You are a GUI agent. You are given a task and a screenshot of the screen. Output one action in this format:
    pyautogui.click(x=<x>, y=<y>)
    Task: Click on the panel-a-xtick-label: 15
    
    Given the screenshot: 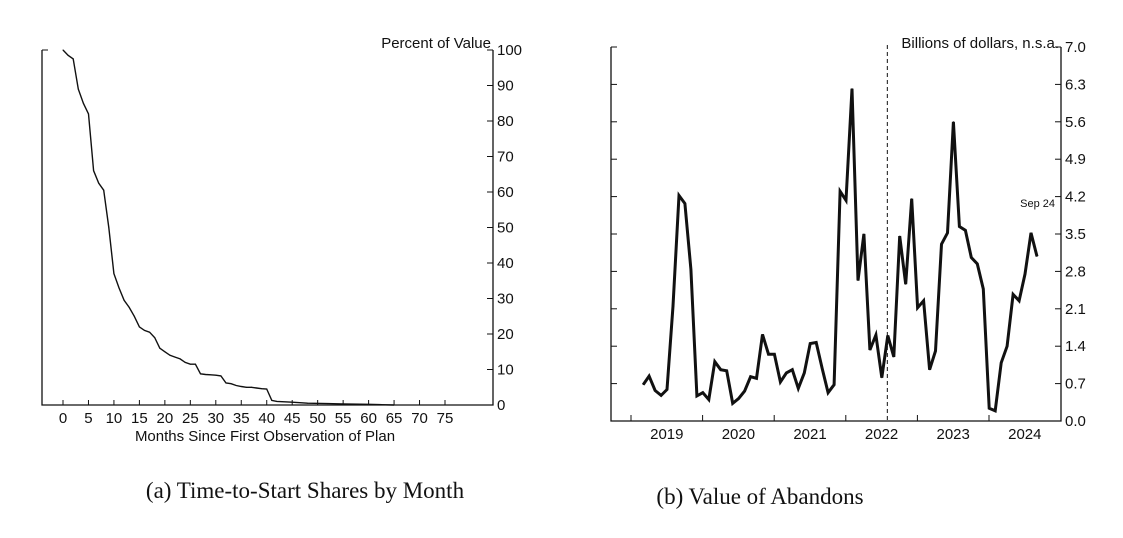 What is the action you would take?
    pyautogui.click(x=139, y=418)
    